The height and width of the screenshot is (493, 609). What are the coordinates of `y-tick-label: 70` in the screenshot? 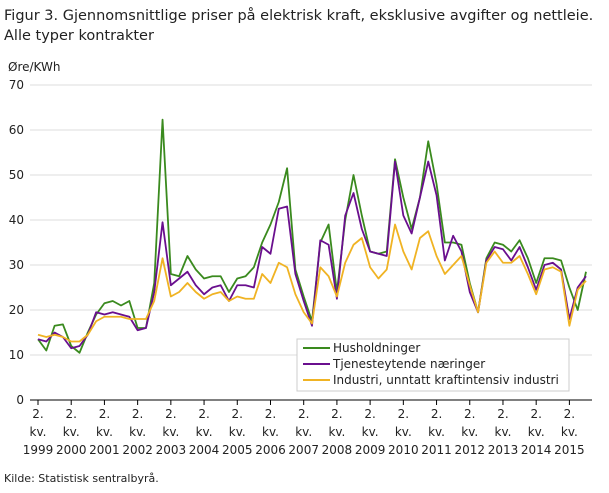 It's located at (16, 85).